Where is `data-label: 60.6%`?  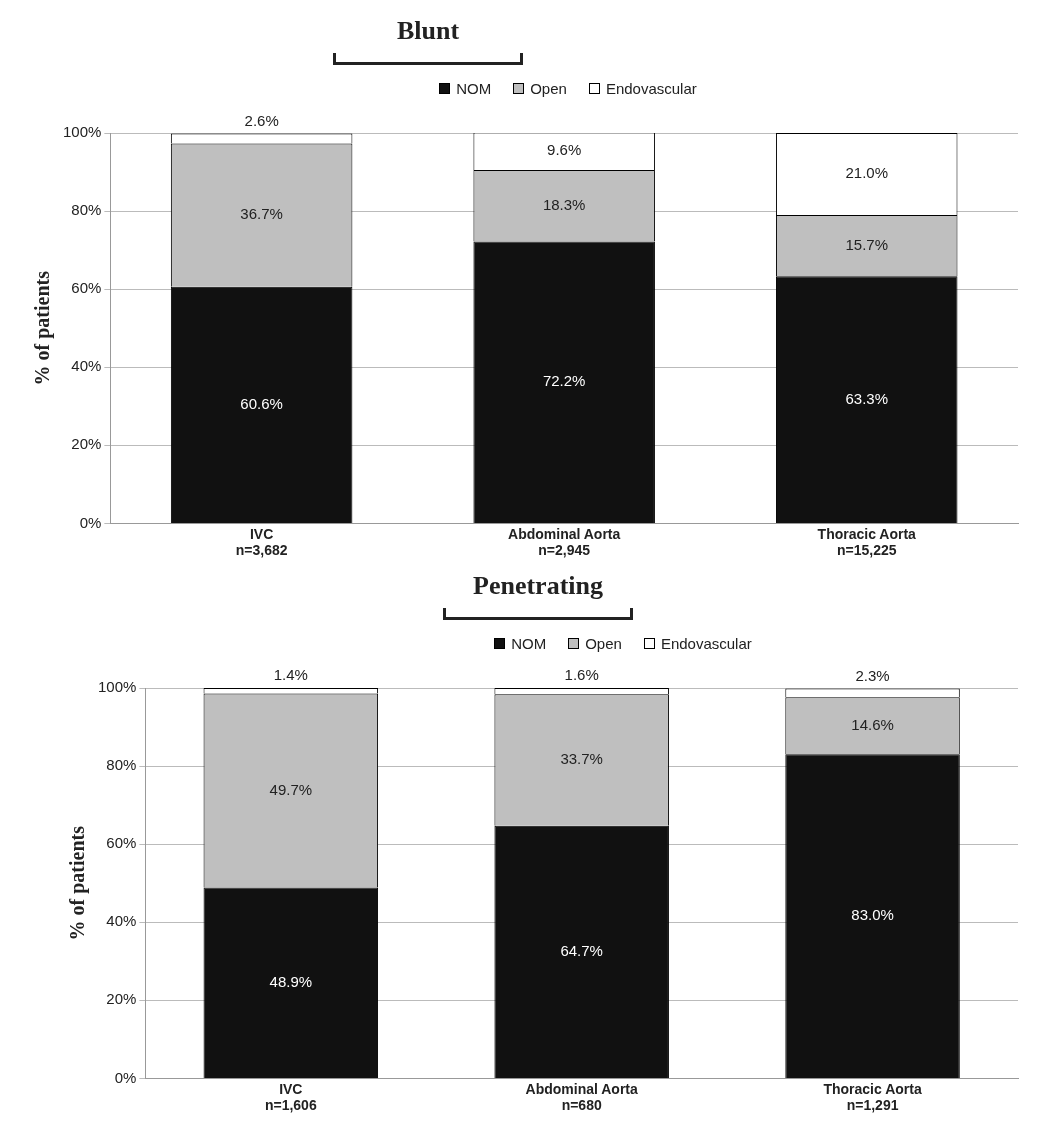 data-label: 60.6% is located at coordinates (261, 403).